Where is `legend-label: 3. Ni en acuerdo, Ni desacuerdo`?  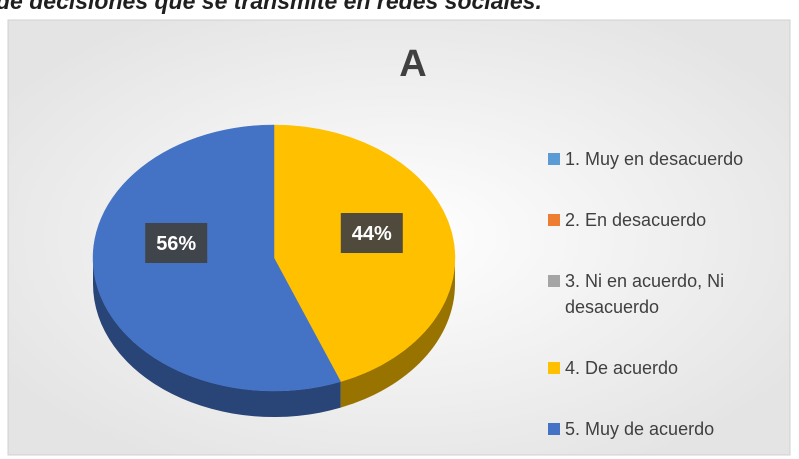
legend-label: 3. Ni en acuerdo, Ni desacuerdo is located at coordinates (645, 294).